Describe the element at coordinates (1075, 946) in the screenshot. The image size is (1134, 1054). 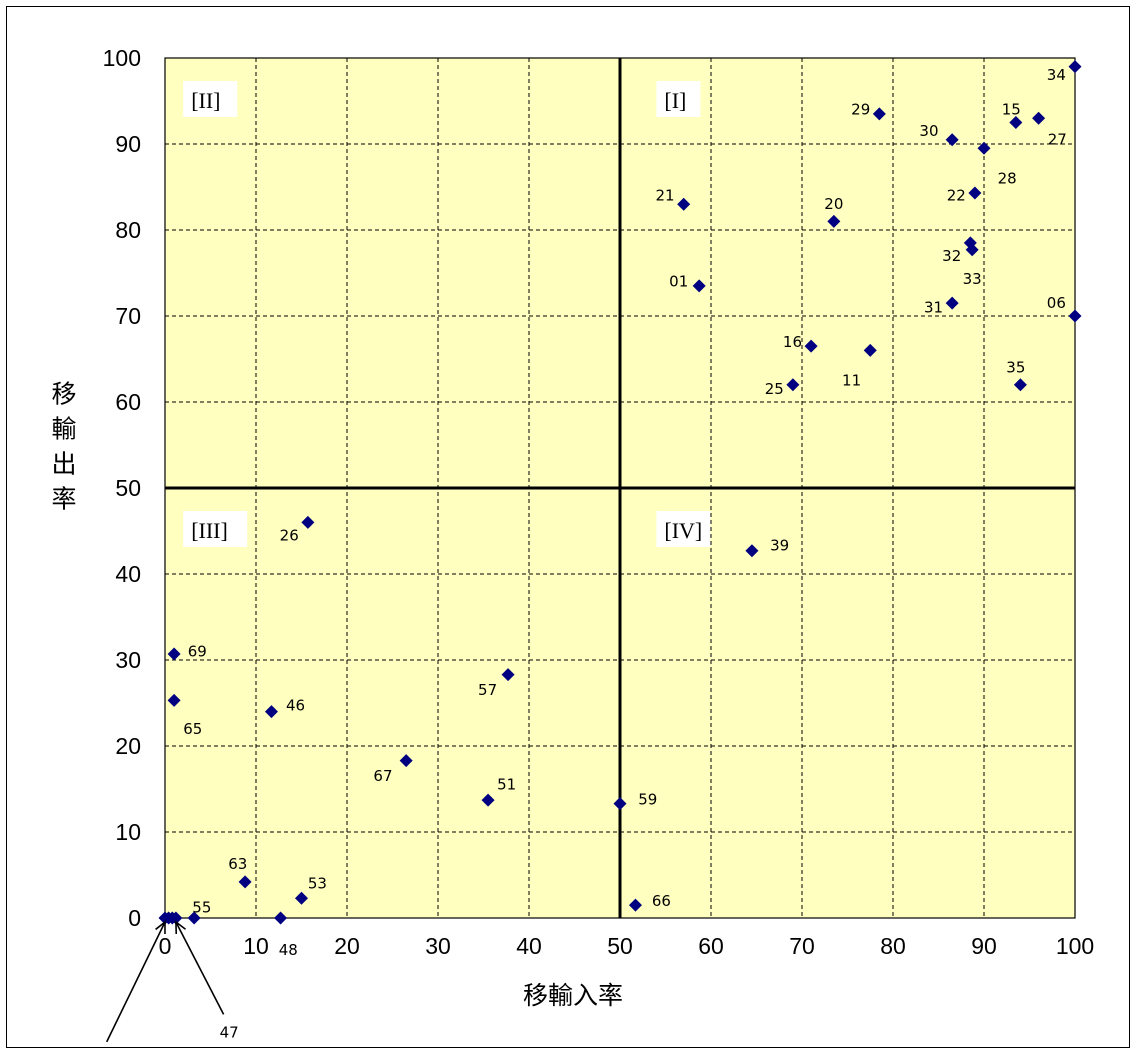
I see `x-tick-label: 100` at that location.